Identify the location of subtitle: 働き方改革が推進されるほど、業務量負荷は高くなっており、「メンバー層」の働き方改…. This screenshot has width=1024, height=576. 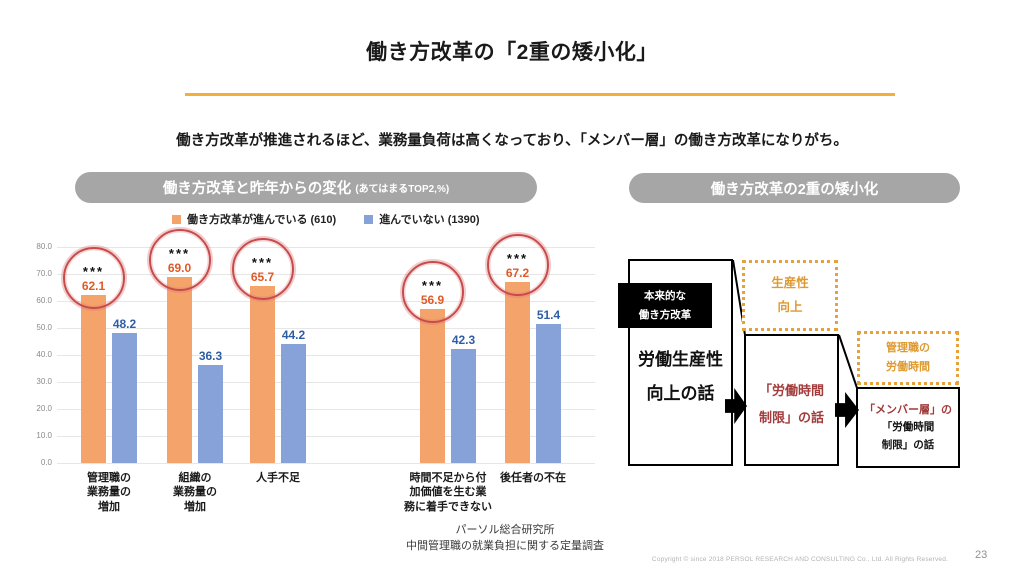
(512, 141).